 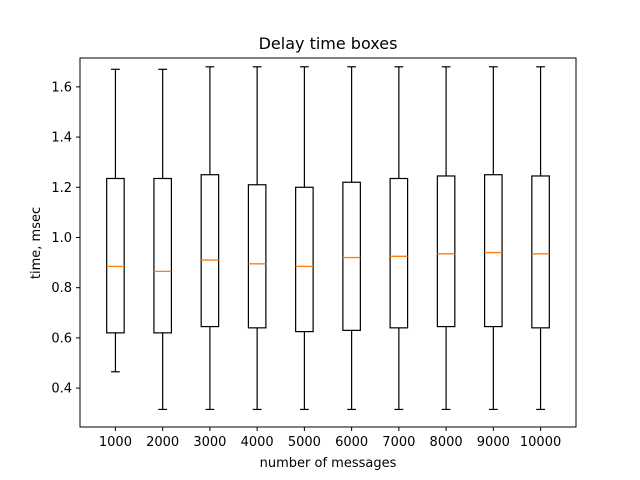 What do you see at coordinates (61, 238) in the screenshot?
I see `y-tick-label: 1.0` at bounding box center [61, 238].